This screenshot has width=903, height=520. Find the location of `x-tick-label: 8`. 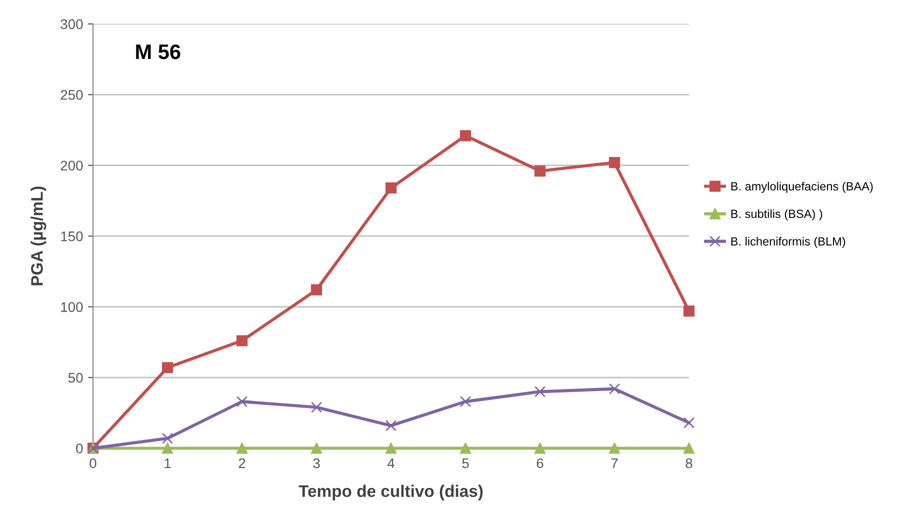

x-tick-label: 8 is located at coordinates (689, 463).